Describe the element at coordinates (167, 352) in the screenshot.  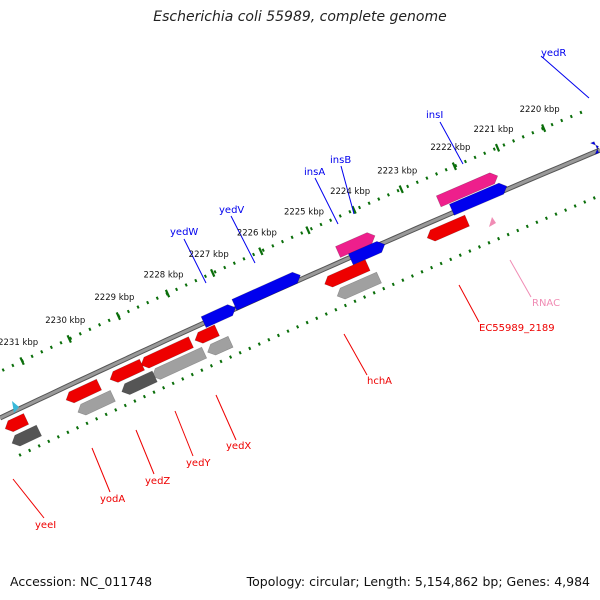
I see `gene-block-yedY` at that location.